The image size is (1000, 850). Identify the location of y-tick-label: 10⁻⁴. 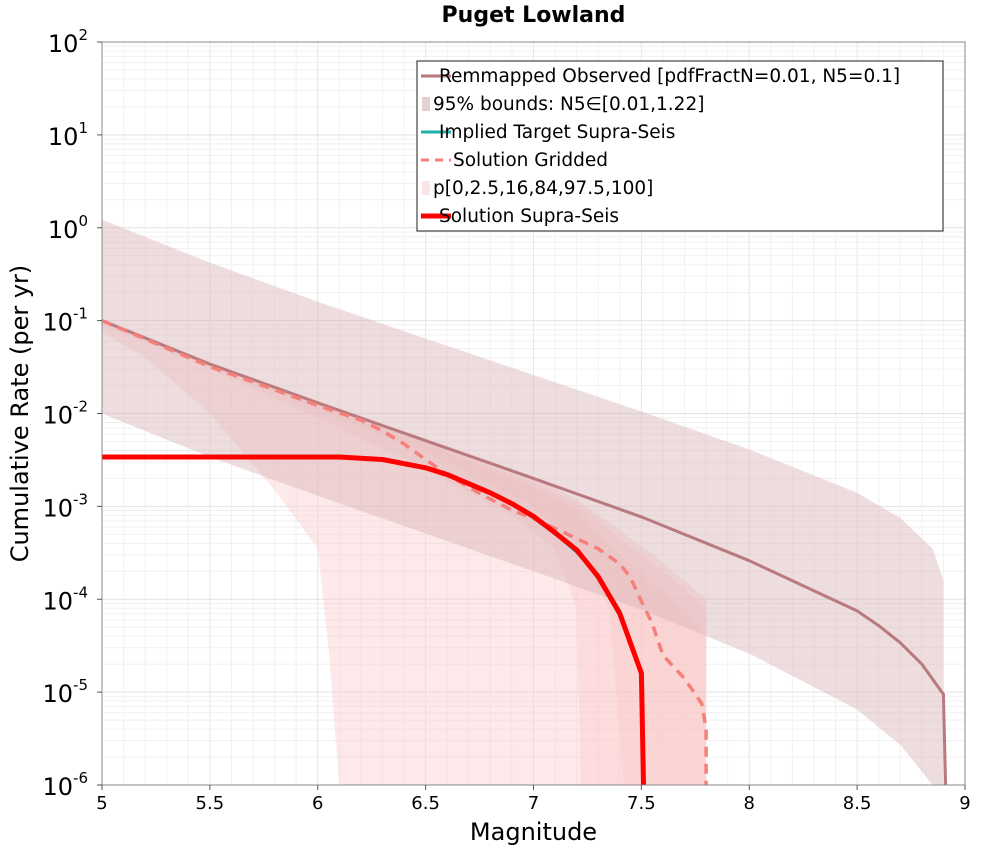
(65, 599).